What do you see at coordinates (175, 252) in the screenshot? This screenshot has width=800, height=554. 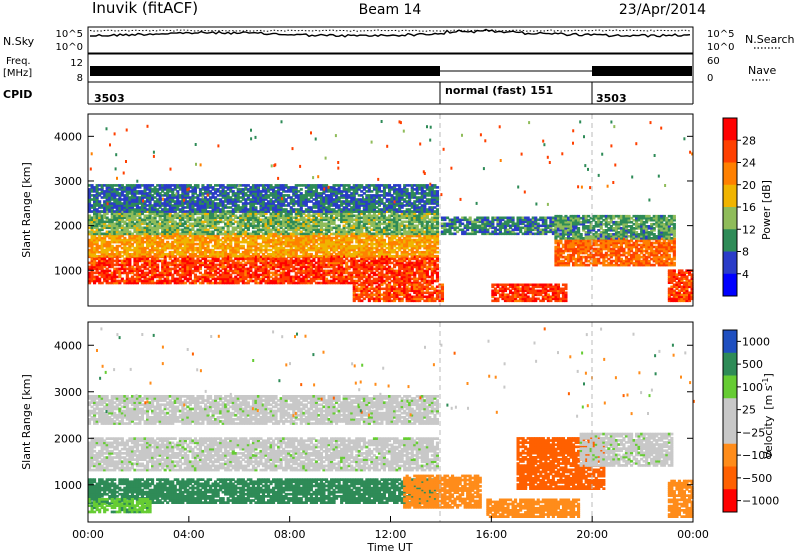 I see `heatmap-cell-1929` at bounding box center [175, 252].